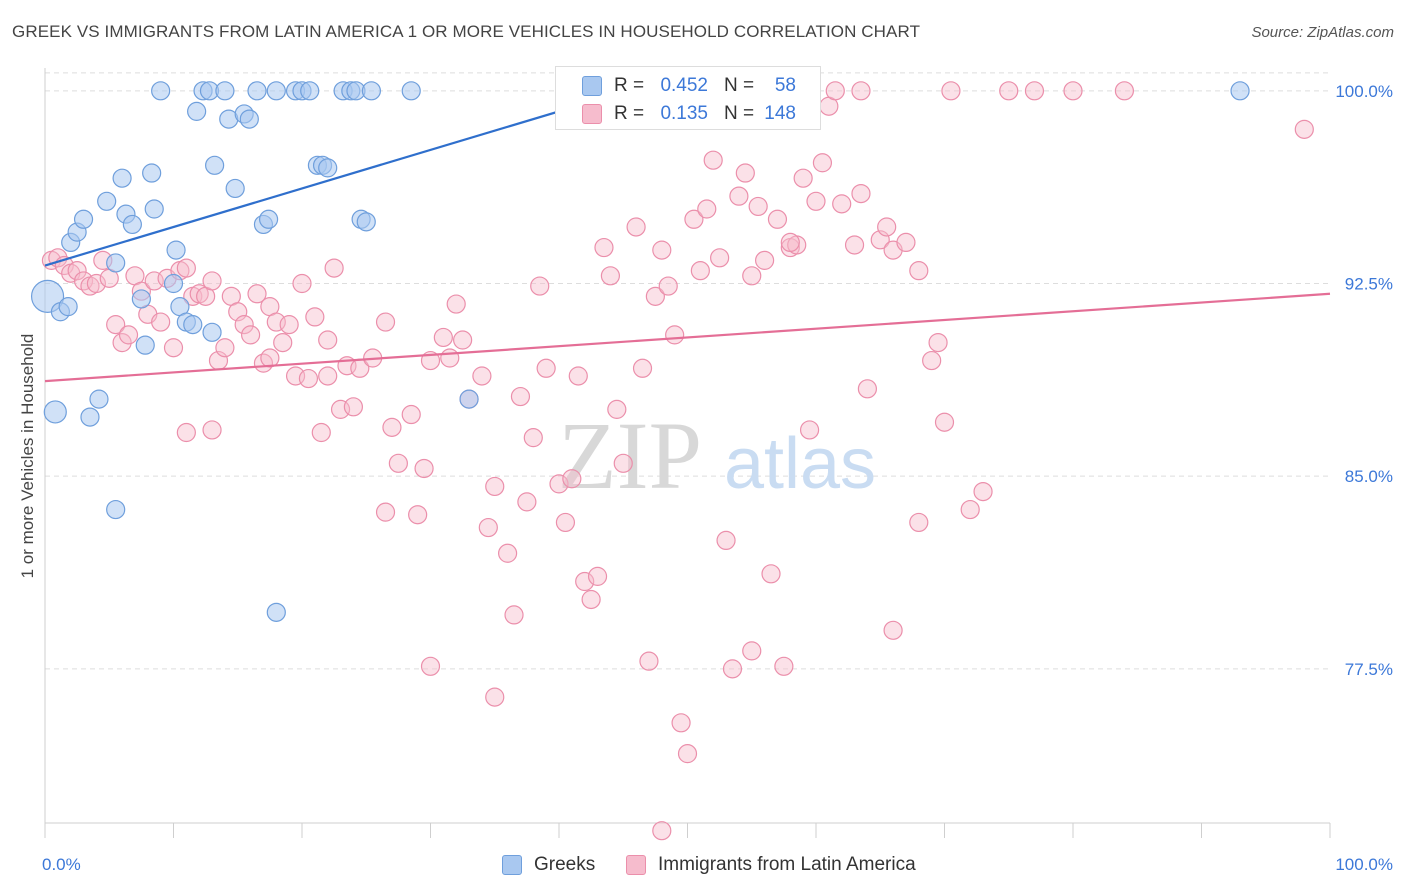  What do you see at coordinates (1369, 284) in the screenshot?
I see `y-tick-label: 92.5%` at bounding box center [1369, 284].